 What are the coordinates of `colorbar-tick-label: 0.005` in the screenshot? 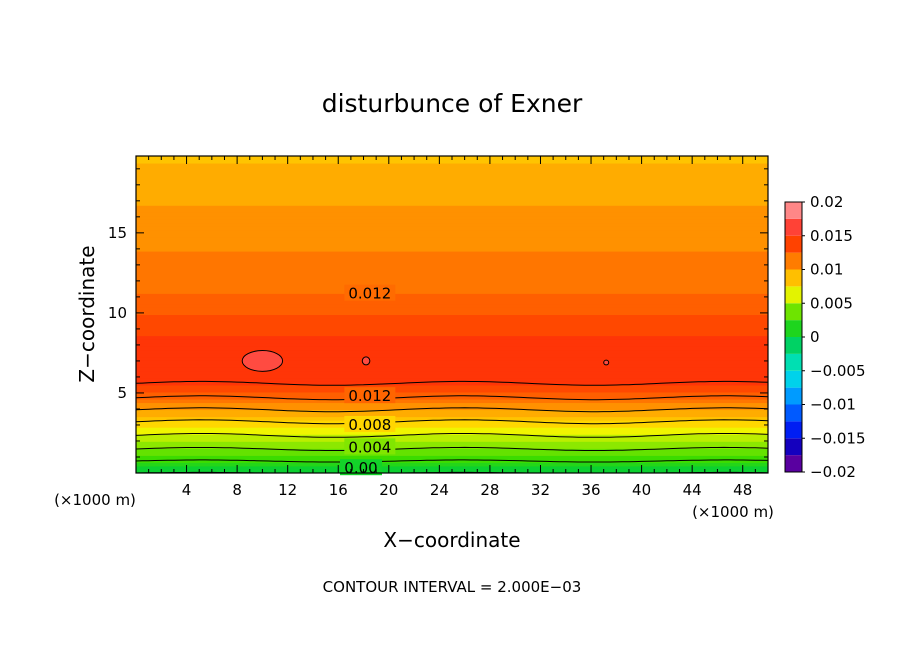 It's located at (831, 303).